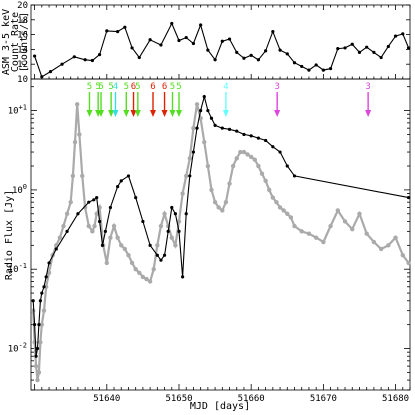  Describe the element at coordinates (164, 87) in the screenshot. I see `arrow-label: 6` at that location.